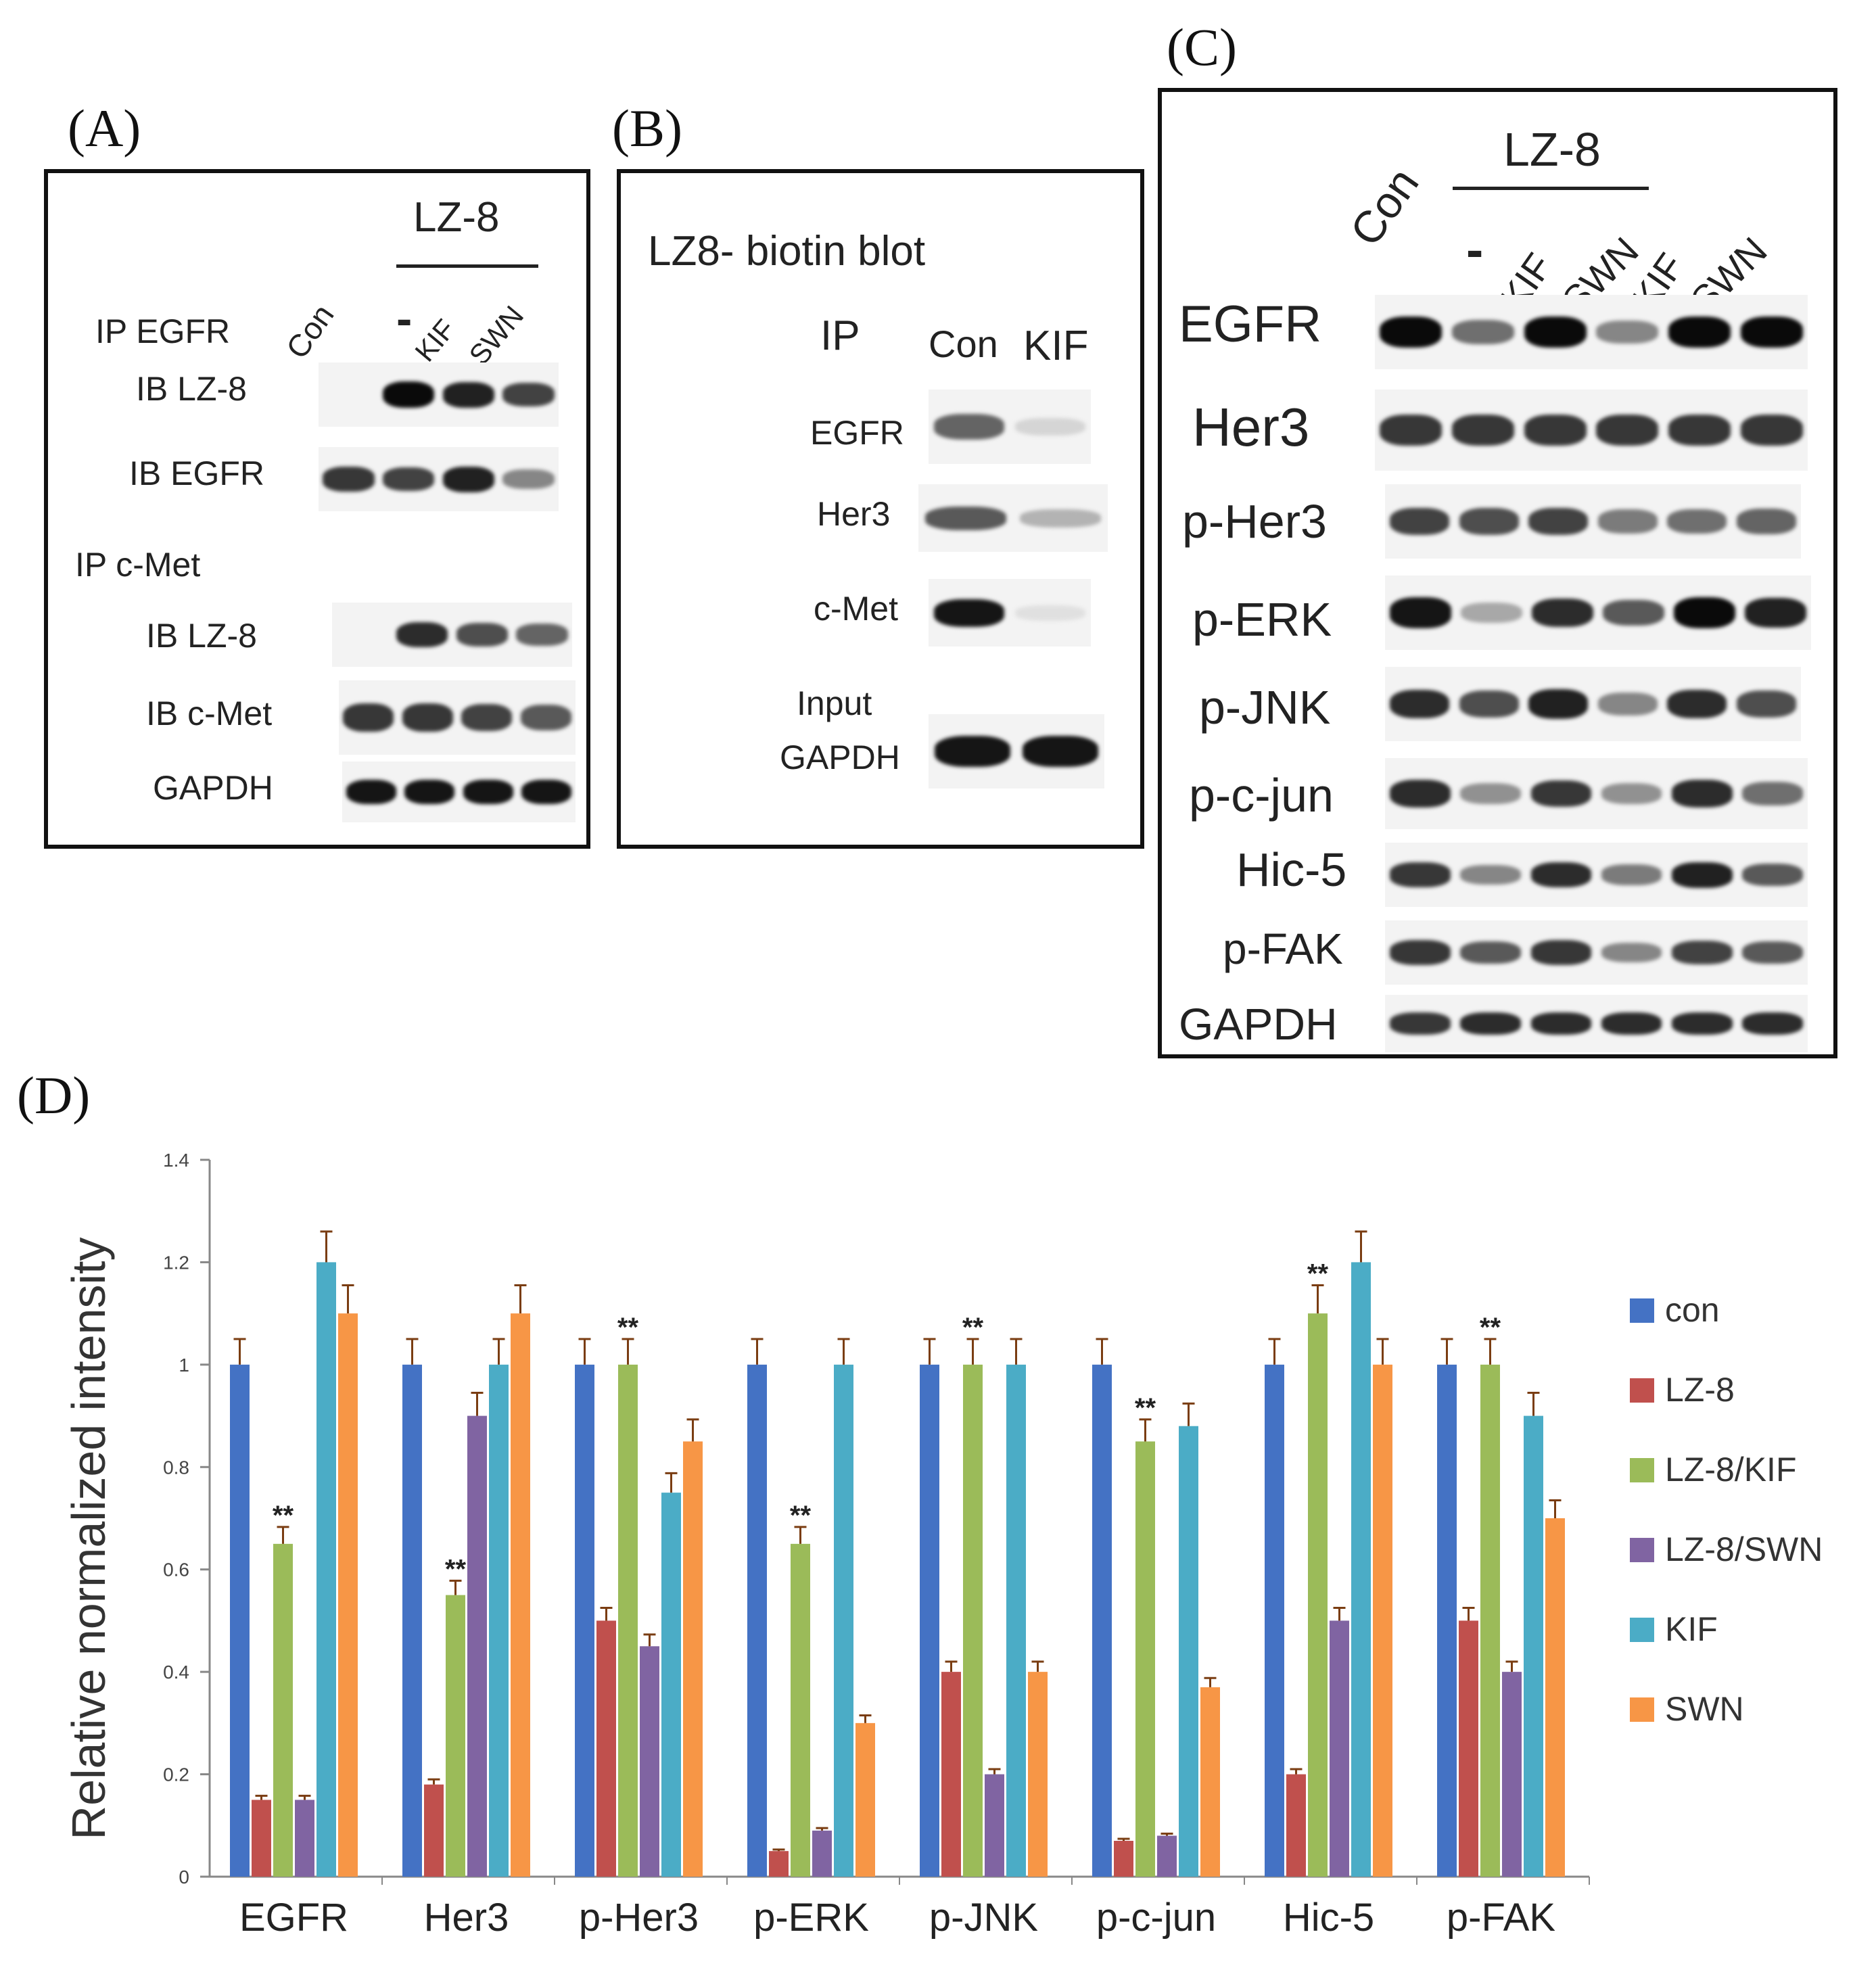 The image size is (1876, 1970). I want to click on panel-c-row-label: EGFR, so click(1250, 325).